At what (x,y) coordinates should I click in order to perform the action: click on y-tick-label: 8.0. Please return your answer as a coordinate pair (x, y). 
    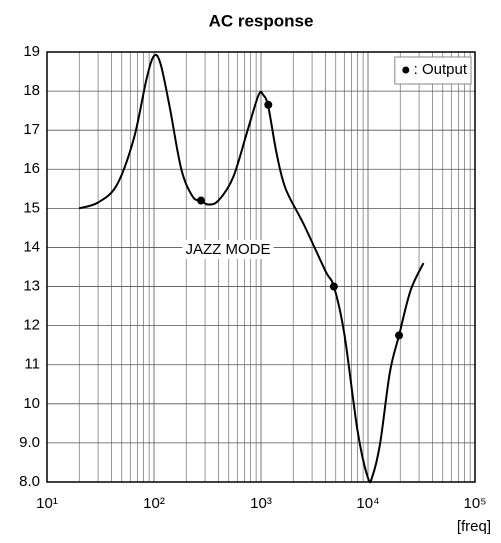
    Looking at the image, I should click on (29, 481).